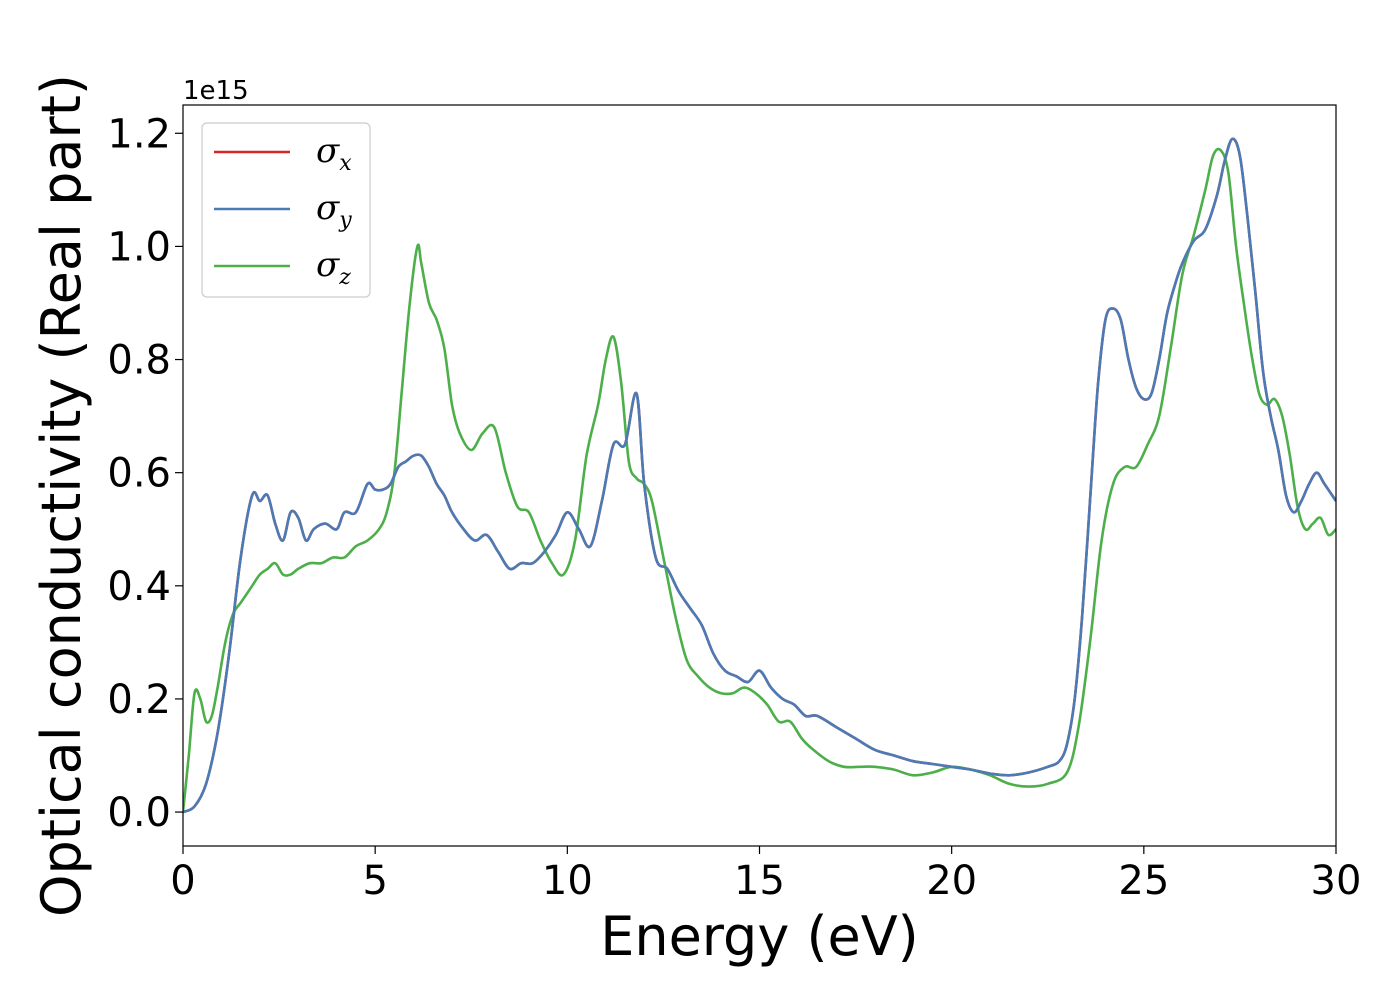 The width and height of the screenshot is (1400, 1000). What do you see at coordinates (1143, 881) in the screenshot?
I see `x-tick-label: 25` at bounding box center [1143, 881].